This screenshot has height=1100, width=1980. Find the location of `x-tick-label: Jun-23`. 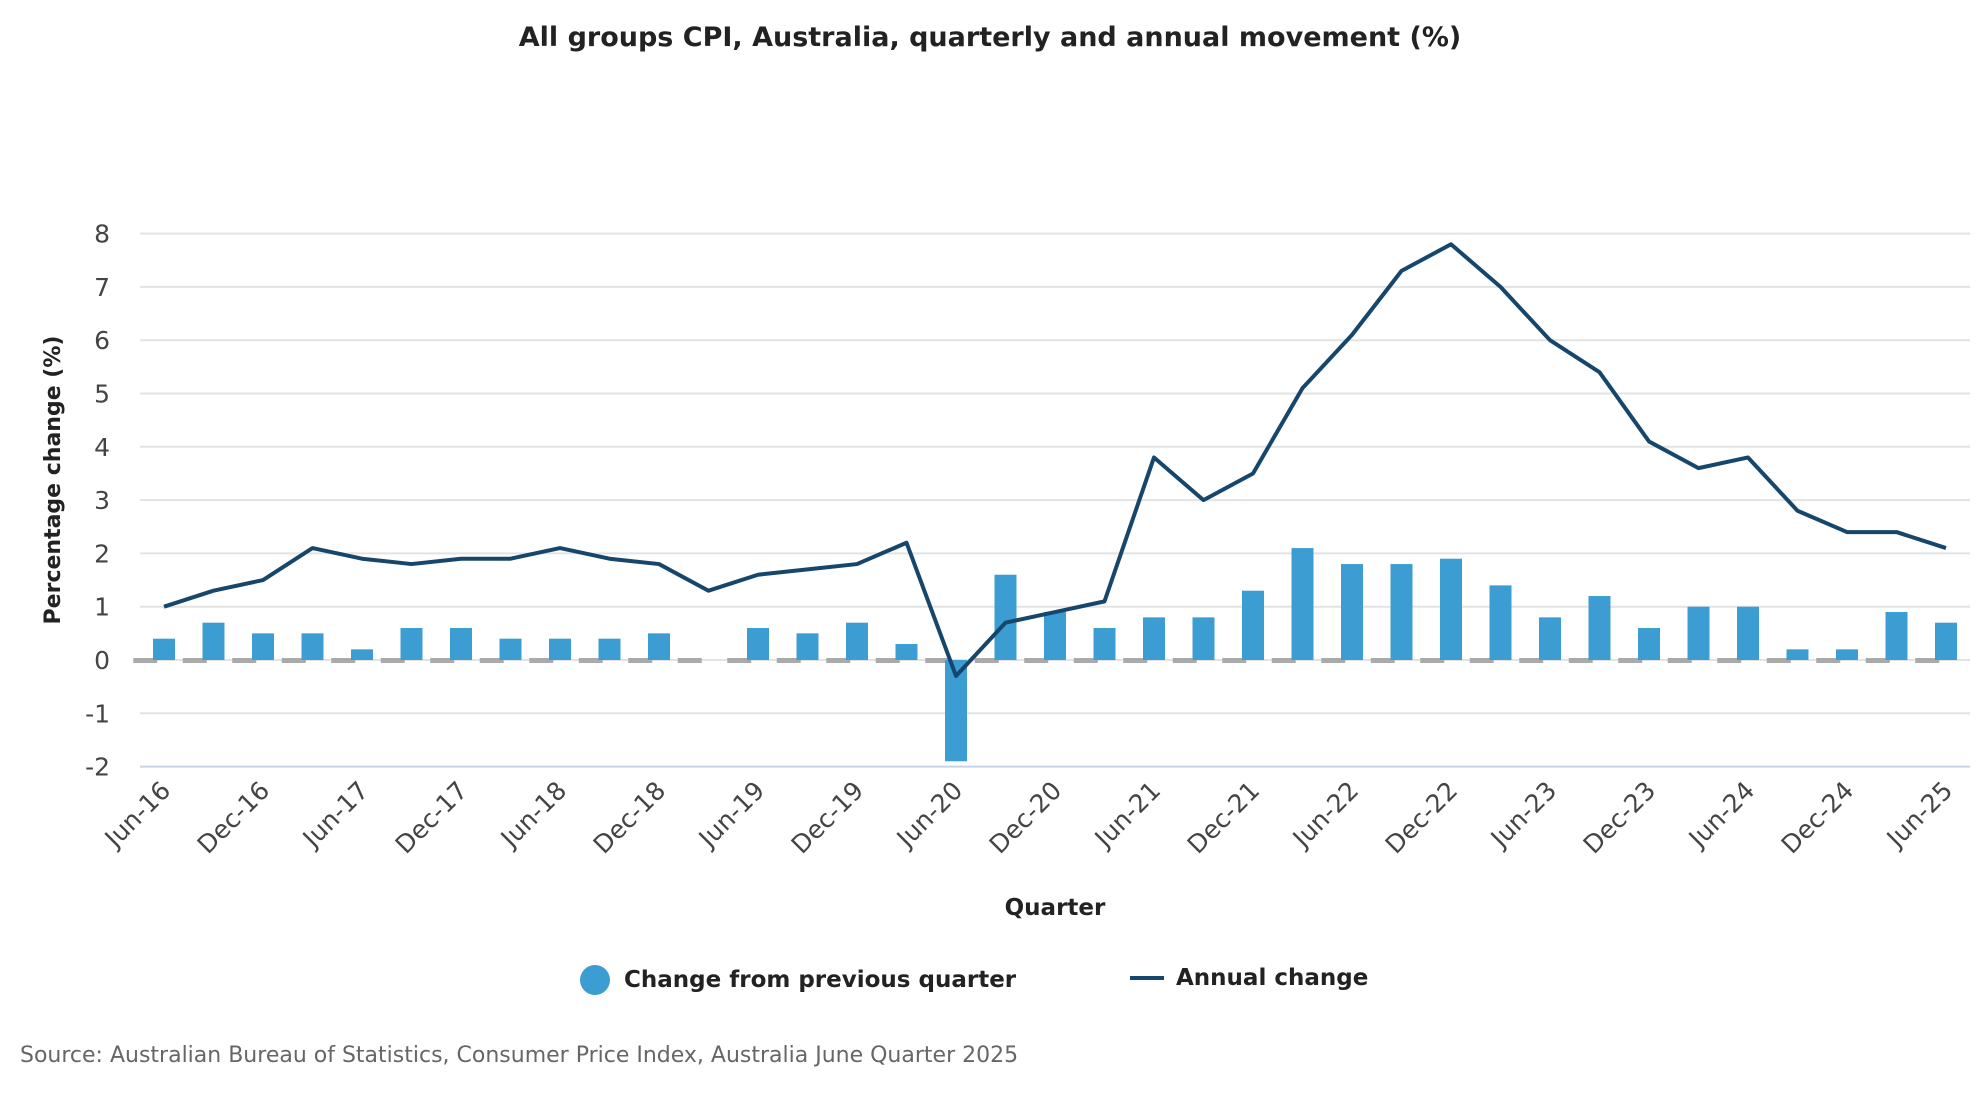

x-tick-label: Jun-23 is located at coordinates (1523, 815).